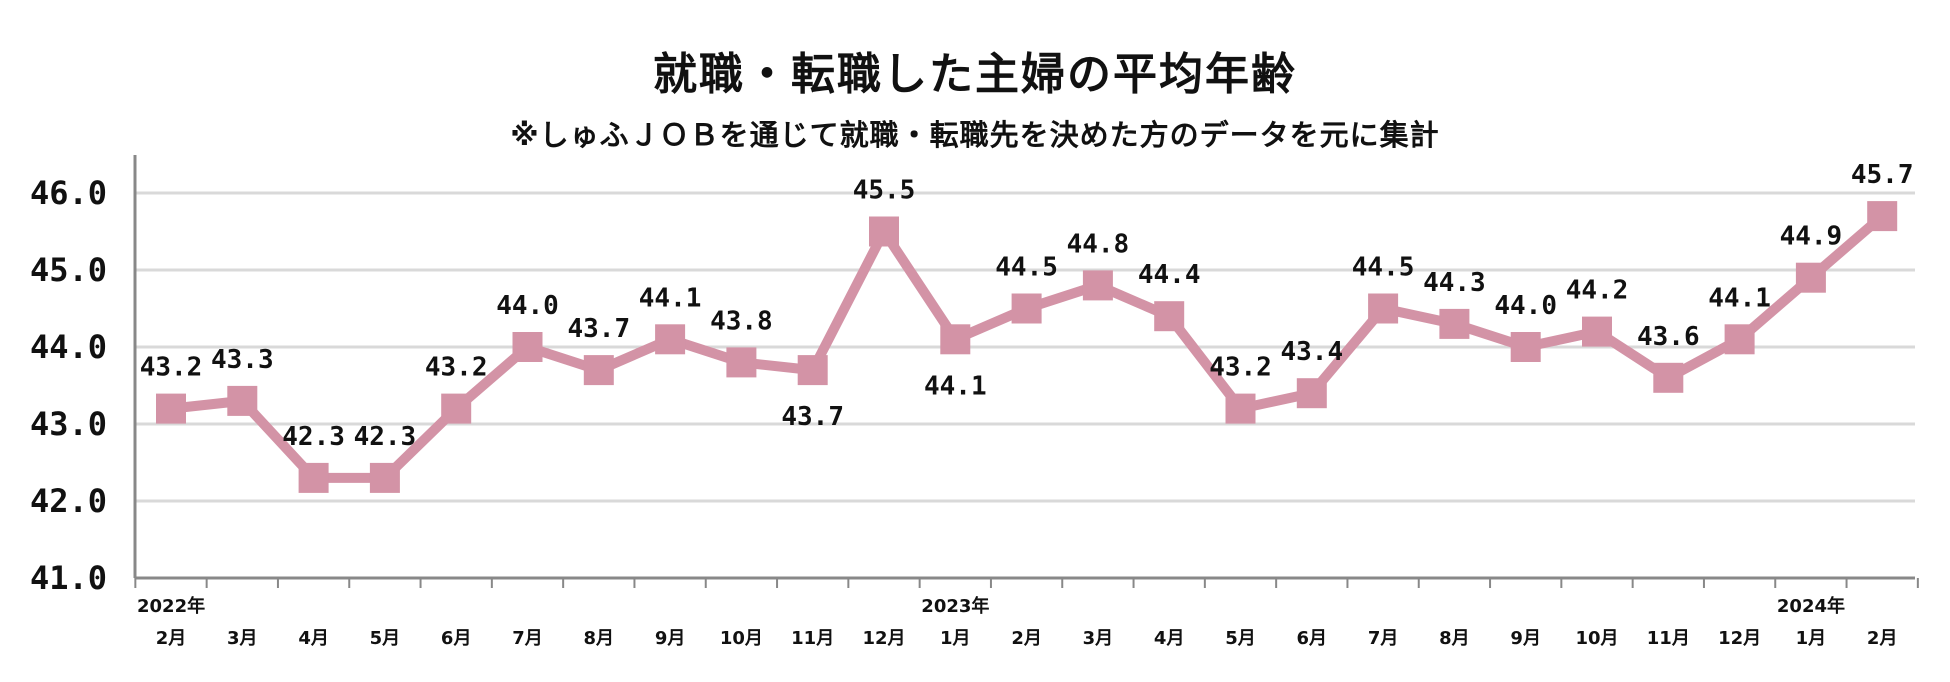 The image size is (1950, 682). What do you see at coordinates (975, 135) in the screenshot?
I see `chart-subtitle: ※しゅふＪＯＢを通じて就職・転職先を決めた方のデータを元に集計` at bounding box center [975, 135].